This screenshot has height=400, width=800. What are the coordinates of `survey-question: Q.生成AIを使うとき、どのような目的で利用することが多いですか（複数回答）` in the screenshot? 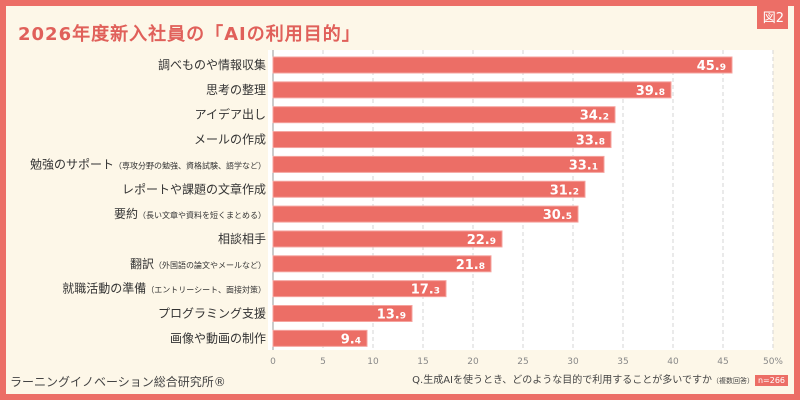 It's located at (583, 378).